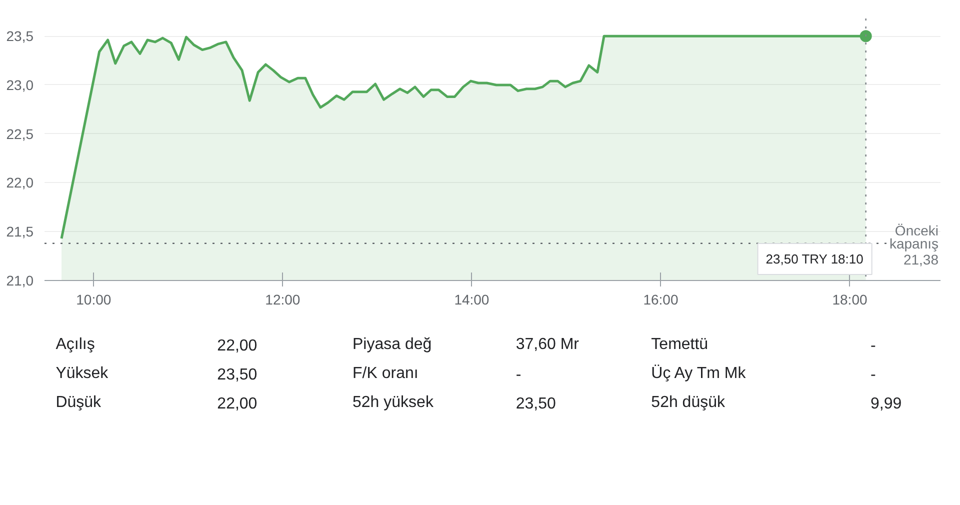  I want to click on x-tick-label: 14:00, so click(472, 300).